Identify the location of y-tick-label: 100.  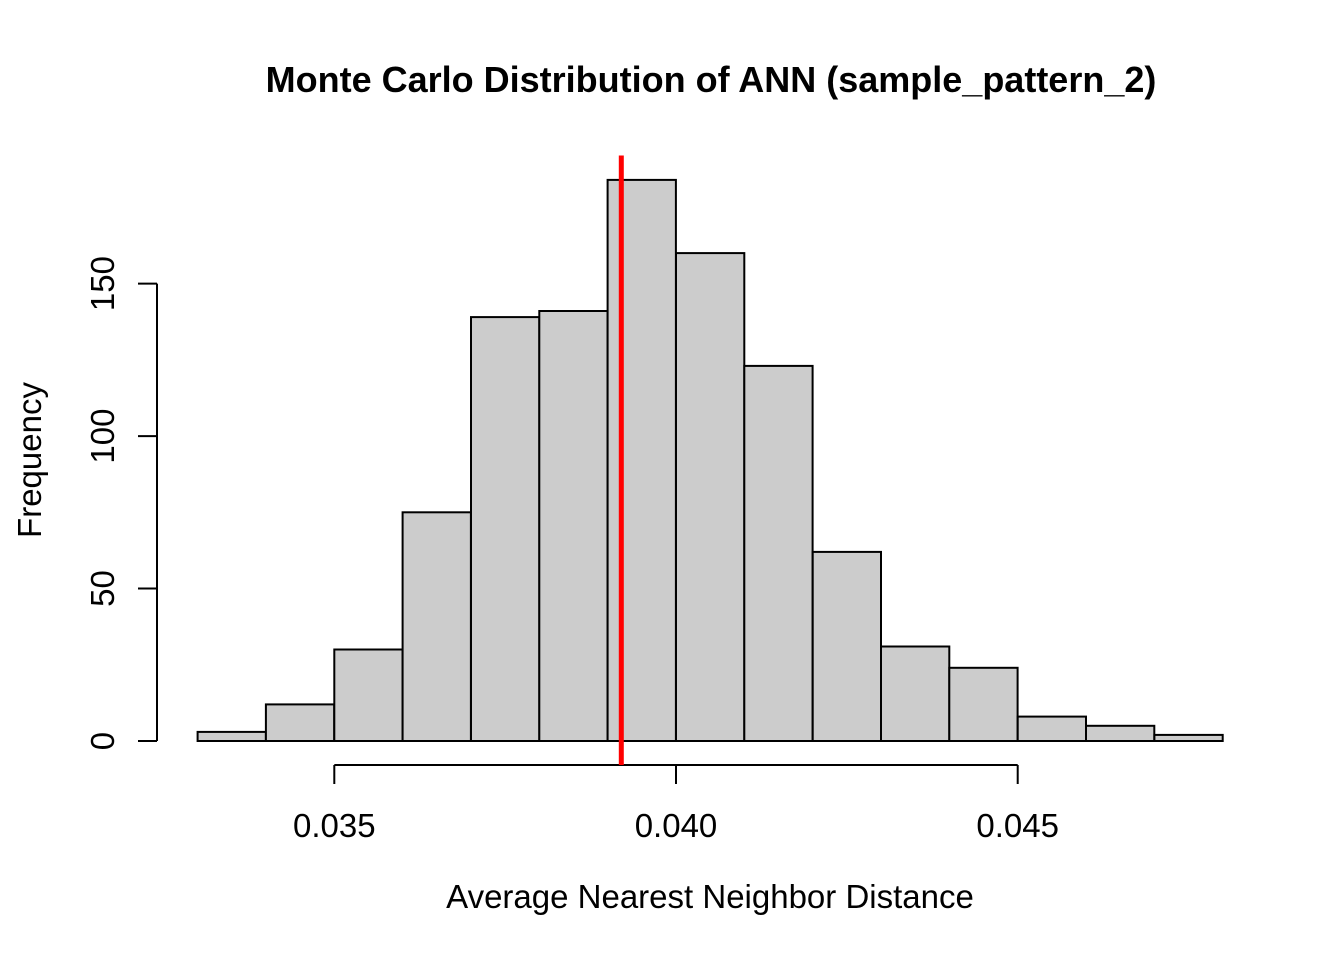
(102, 436).